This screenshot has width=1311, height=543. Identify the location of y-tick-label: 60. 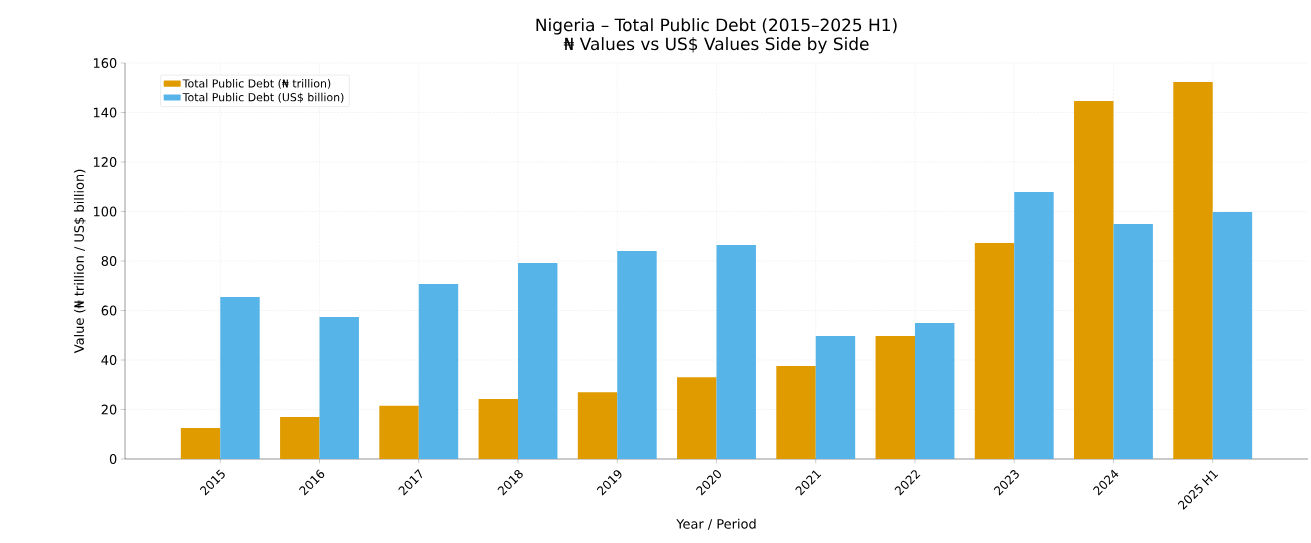
(109, 310).